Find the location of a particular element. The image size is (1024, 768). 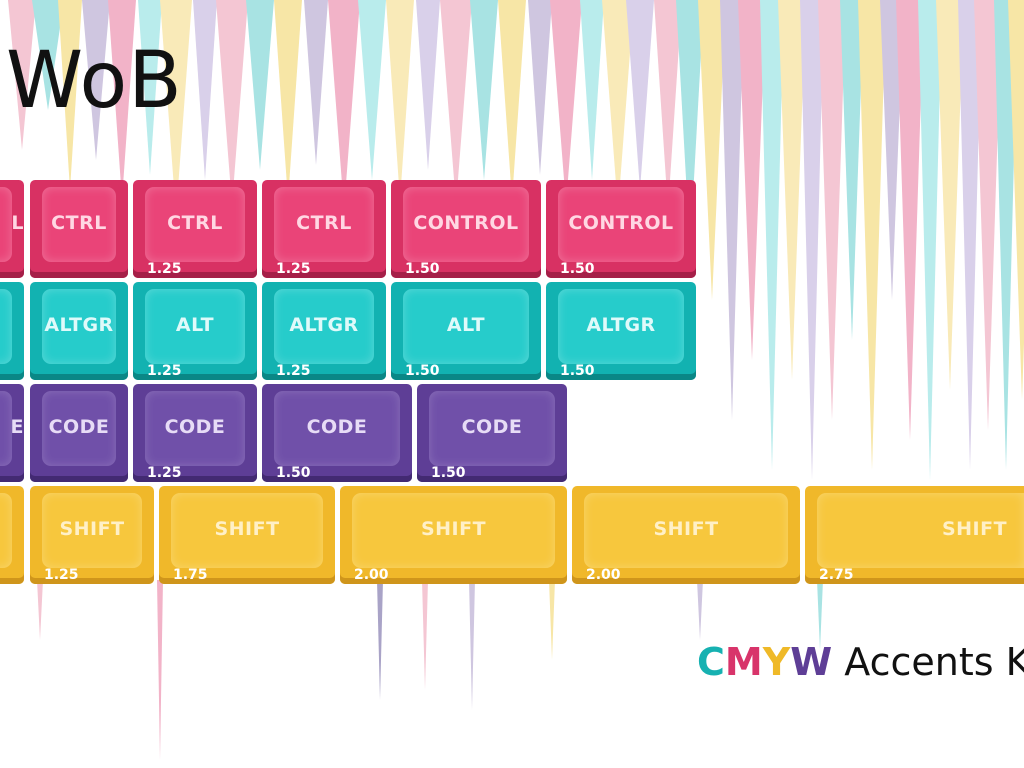

keycap-label: E is located at coordinates (17, 427).